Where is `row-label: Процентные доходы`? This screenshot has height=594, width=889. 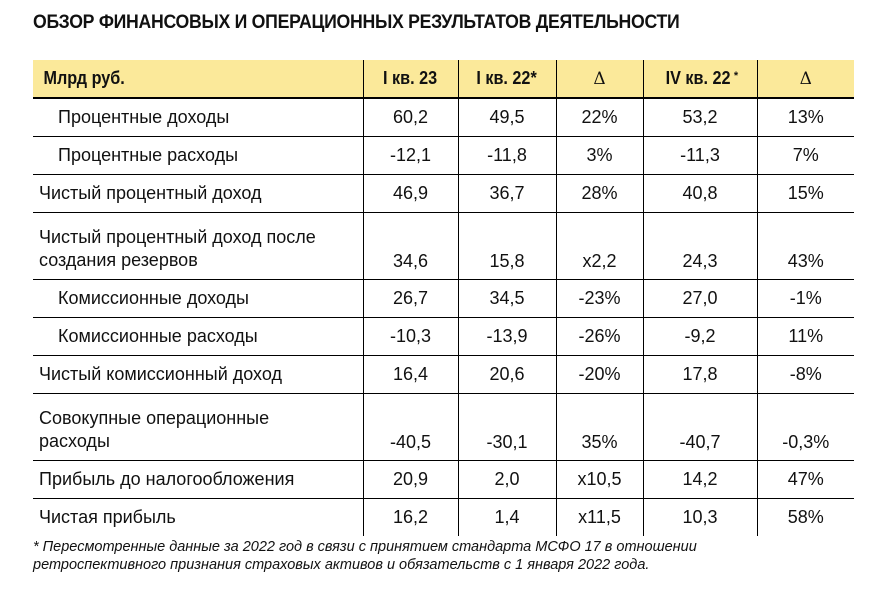
row-label: Процентные доходы is located at coordinates (198, 117).